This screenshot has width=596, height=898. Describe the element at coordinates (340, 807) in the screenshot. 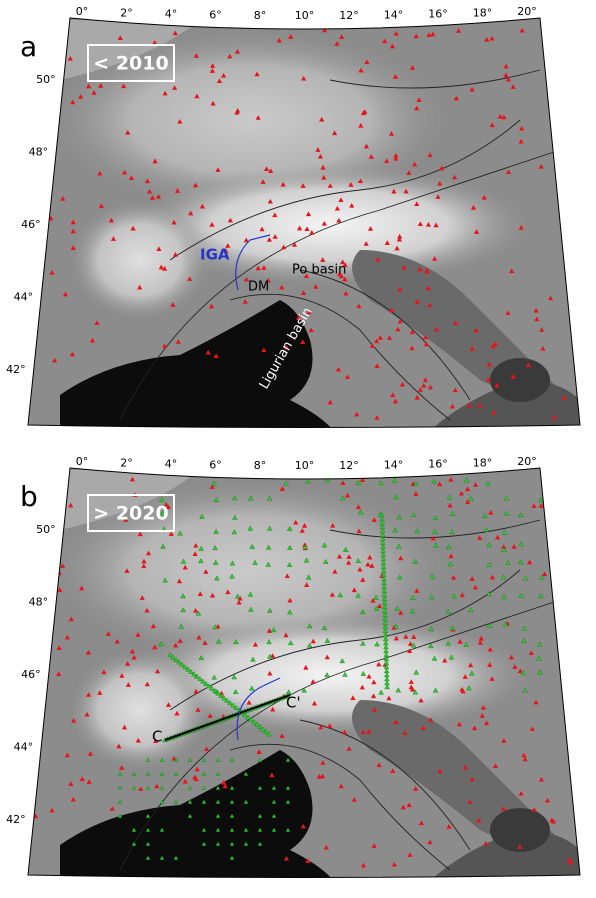

I see `fault-line` at that location.